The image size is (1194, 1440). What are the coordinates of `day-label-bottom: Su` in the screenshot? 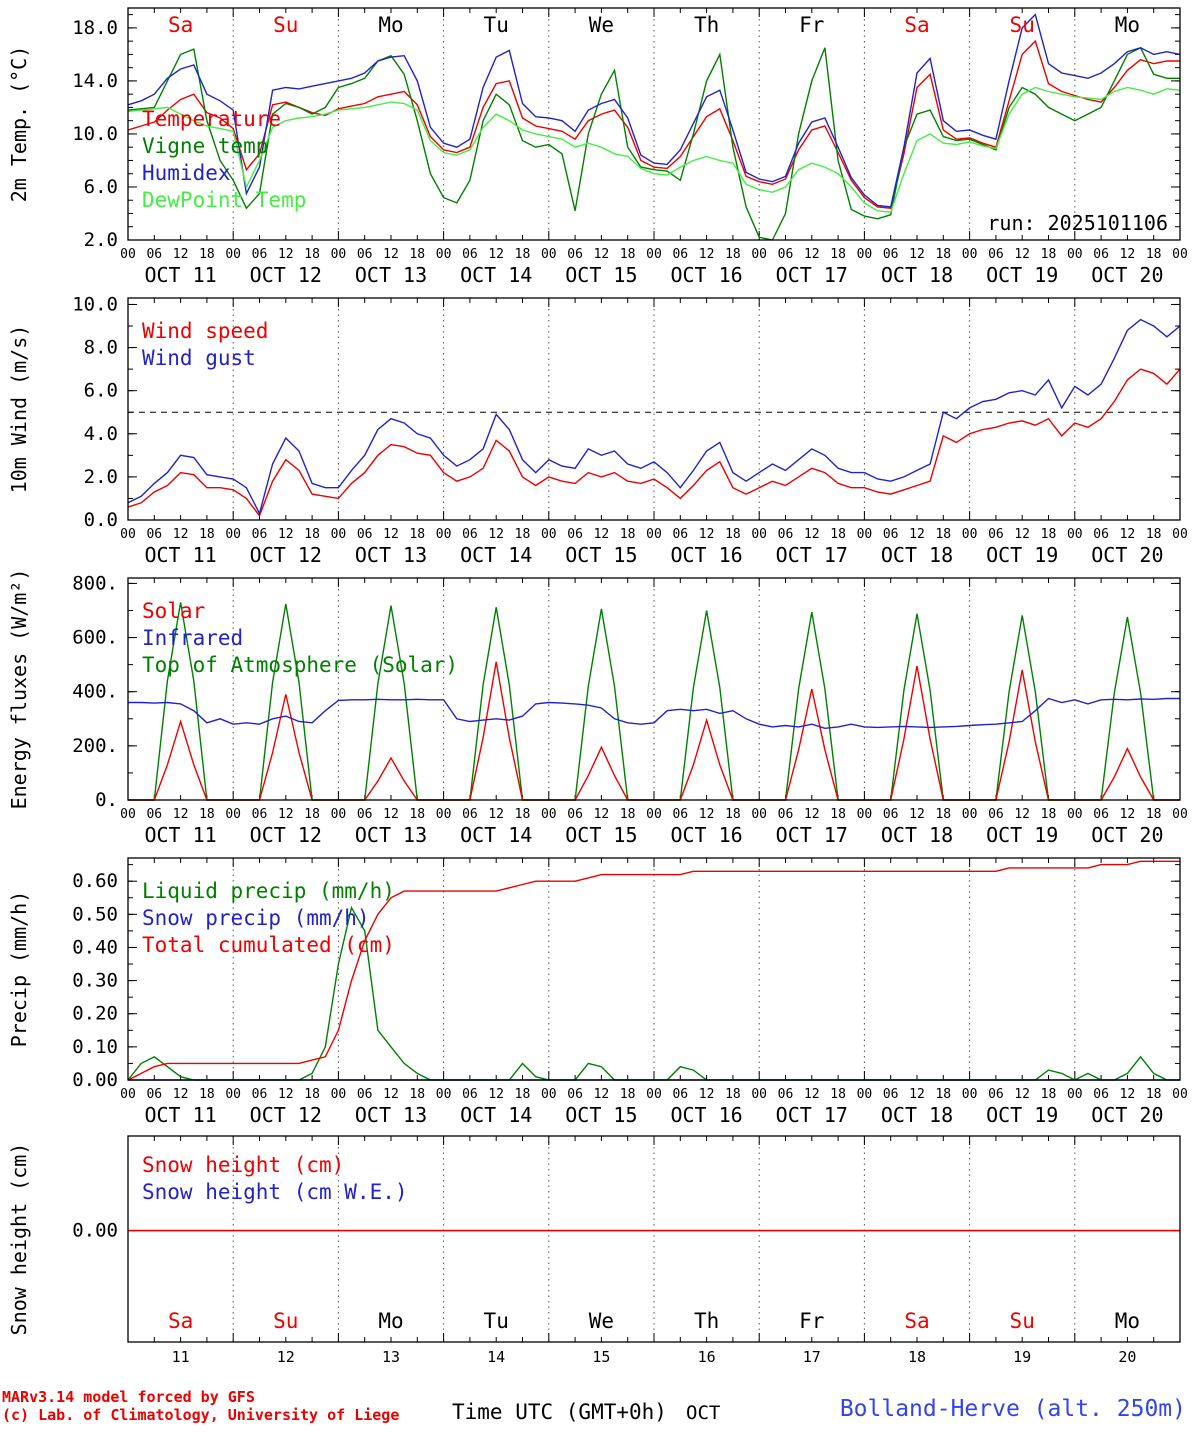 It's located at (1022, 1321).